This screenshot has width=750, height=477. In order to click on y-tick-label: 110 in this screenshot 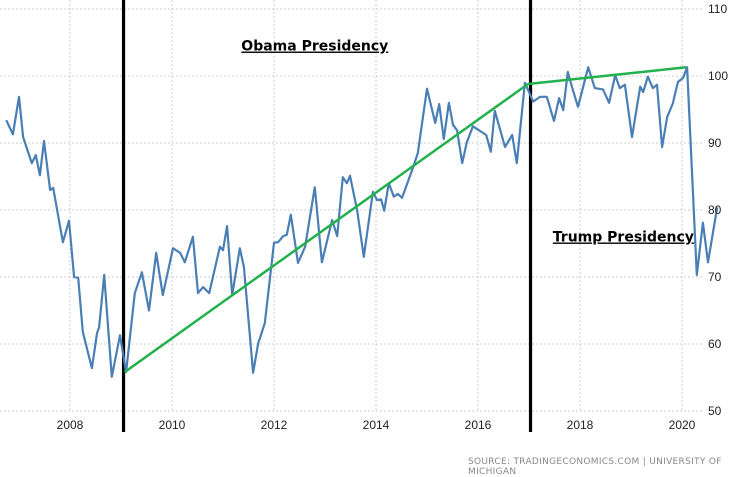, I will do `click(717, 9)`.